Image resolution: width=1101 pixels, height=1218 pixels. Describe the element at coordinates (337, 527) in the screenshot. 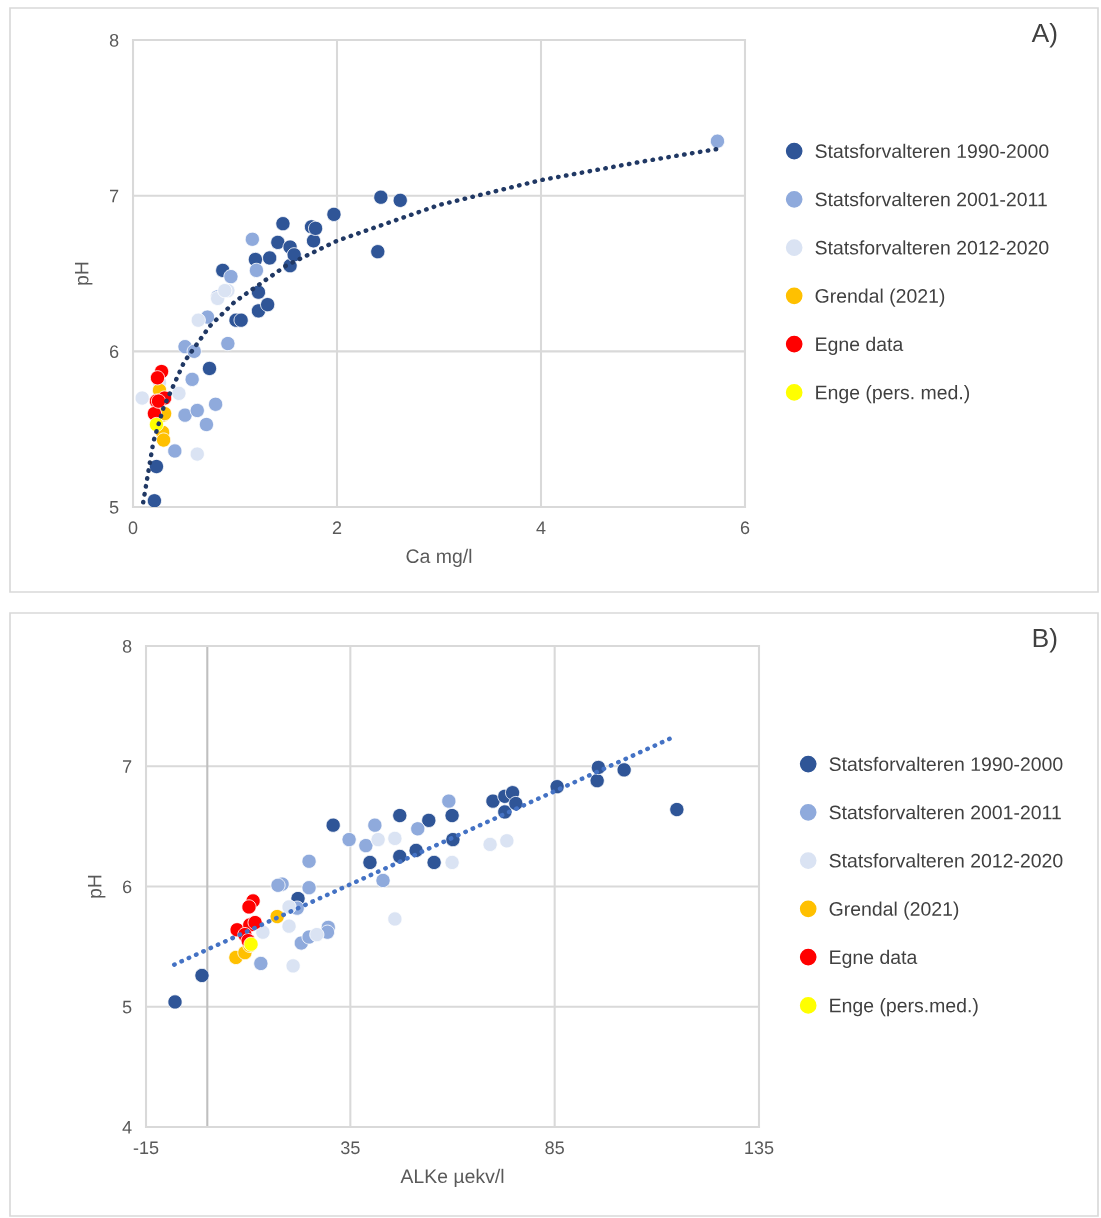

I see `x-tick-label: 2` at that location.